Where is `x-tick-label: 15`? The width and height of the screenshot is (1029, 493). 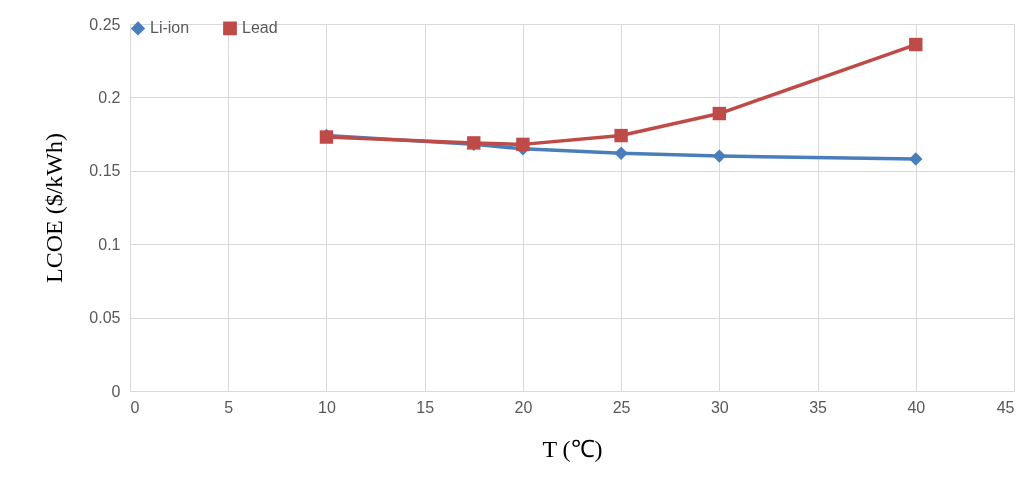 x-tick-label: 15 is located at coordinates (425, 407).